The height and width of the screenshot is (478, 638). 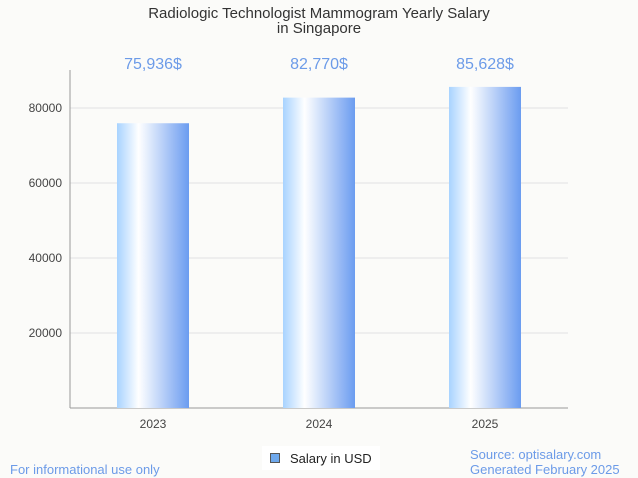 What do you see at coordinates (275, 458) in the screenshot?
I see `legend-swatch` at bounding box center [275, 458].